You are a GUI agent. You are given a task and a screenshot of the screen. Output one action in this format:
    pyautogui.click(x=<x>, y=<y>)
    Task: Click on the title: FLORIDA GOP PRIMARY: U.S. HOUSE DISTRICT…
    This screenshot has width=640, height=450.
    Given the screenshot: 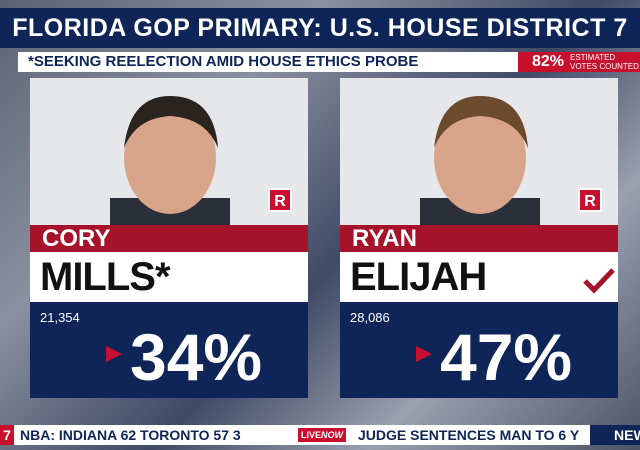 What is the action you would take?
    pyautogui.click(x=320, y=28)
    